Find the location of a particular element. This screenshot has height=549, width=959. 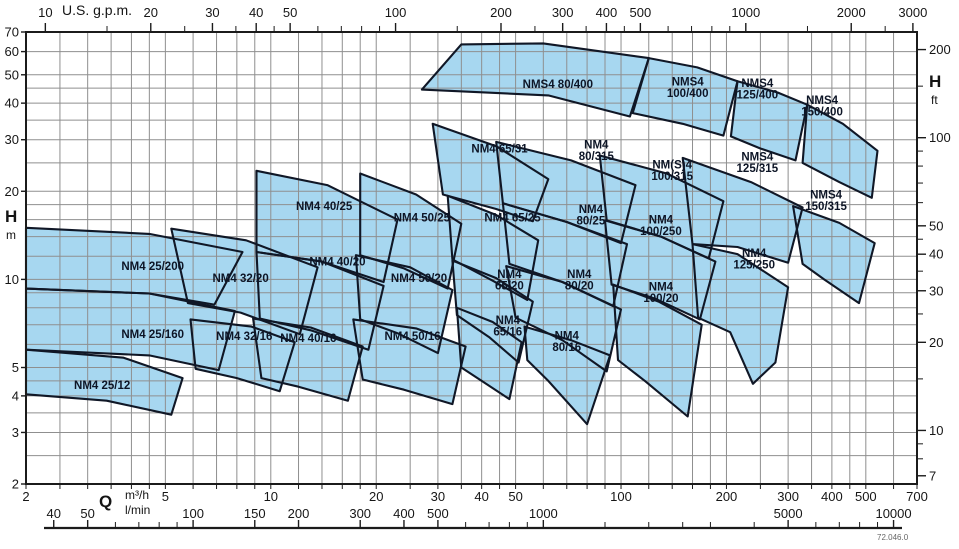

h-m-tick-label: 3 is located at coordinates (15, 432).